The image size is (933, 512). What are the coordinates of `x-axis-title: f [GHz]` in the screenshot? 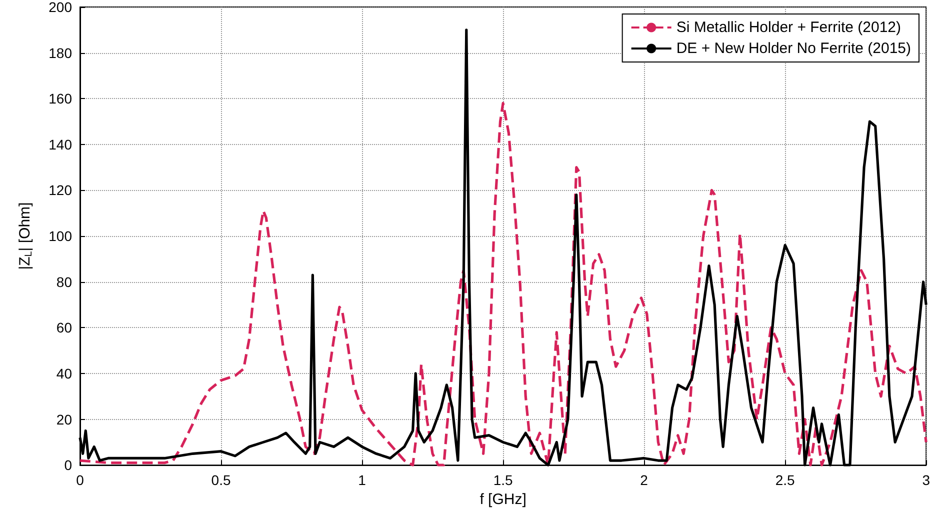 It's located at (503, 499).